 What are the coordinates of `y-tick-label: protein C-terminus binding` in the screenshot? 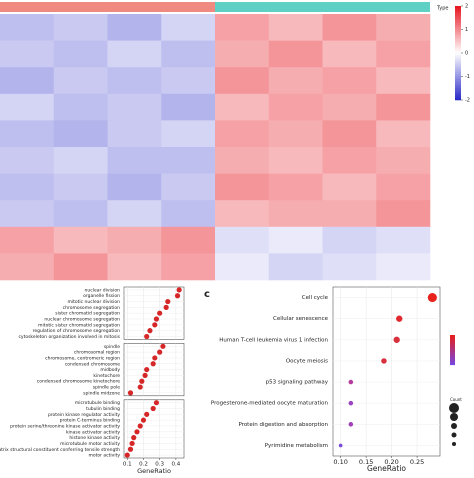 It's located at (90, 421).